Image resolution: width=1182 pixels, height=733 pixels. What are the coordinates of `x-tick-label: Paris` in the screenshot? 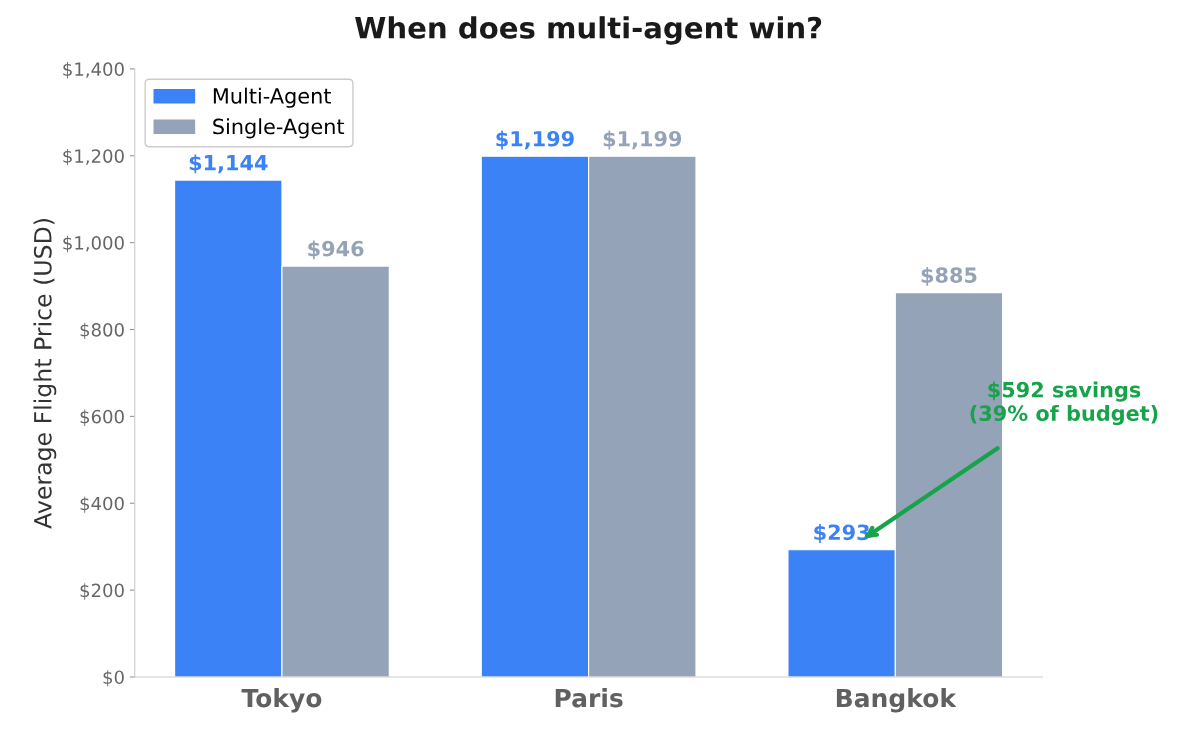 It's located at (589, 698).